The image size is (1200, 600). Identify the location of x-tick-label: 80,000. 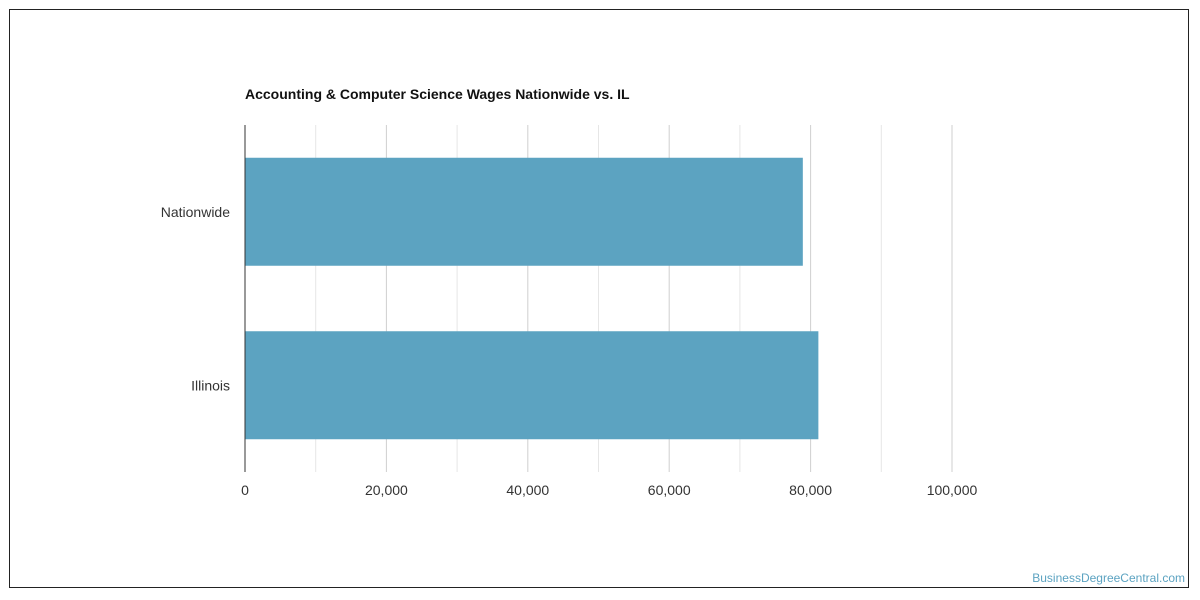
(810, 490).